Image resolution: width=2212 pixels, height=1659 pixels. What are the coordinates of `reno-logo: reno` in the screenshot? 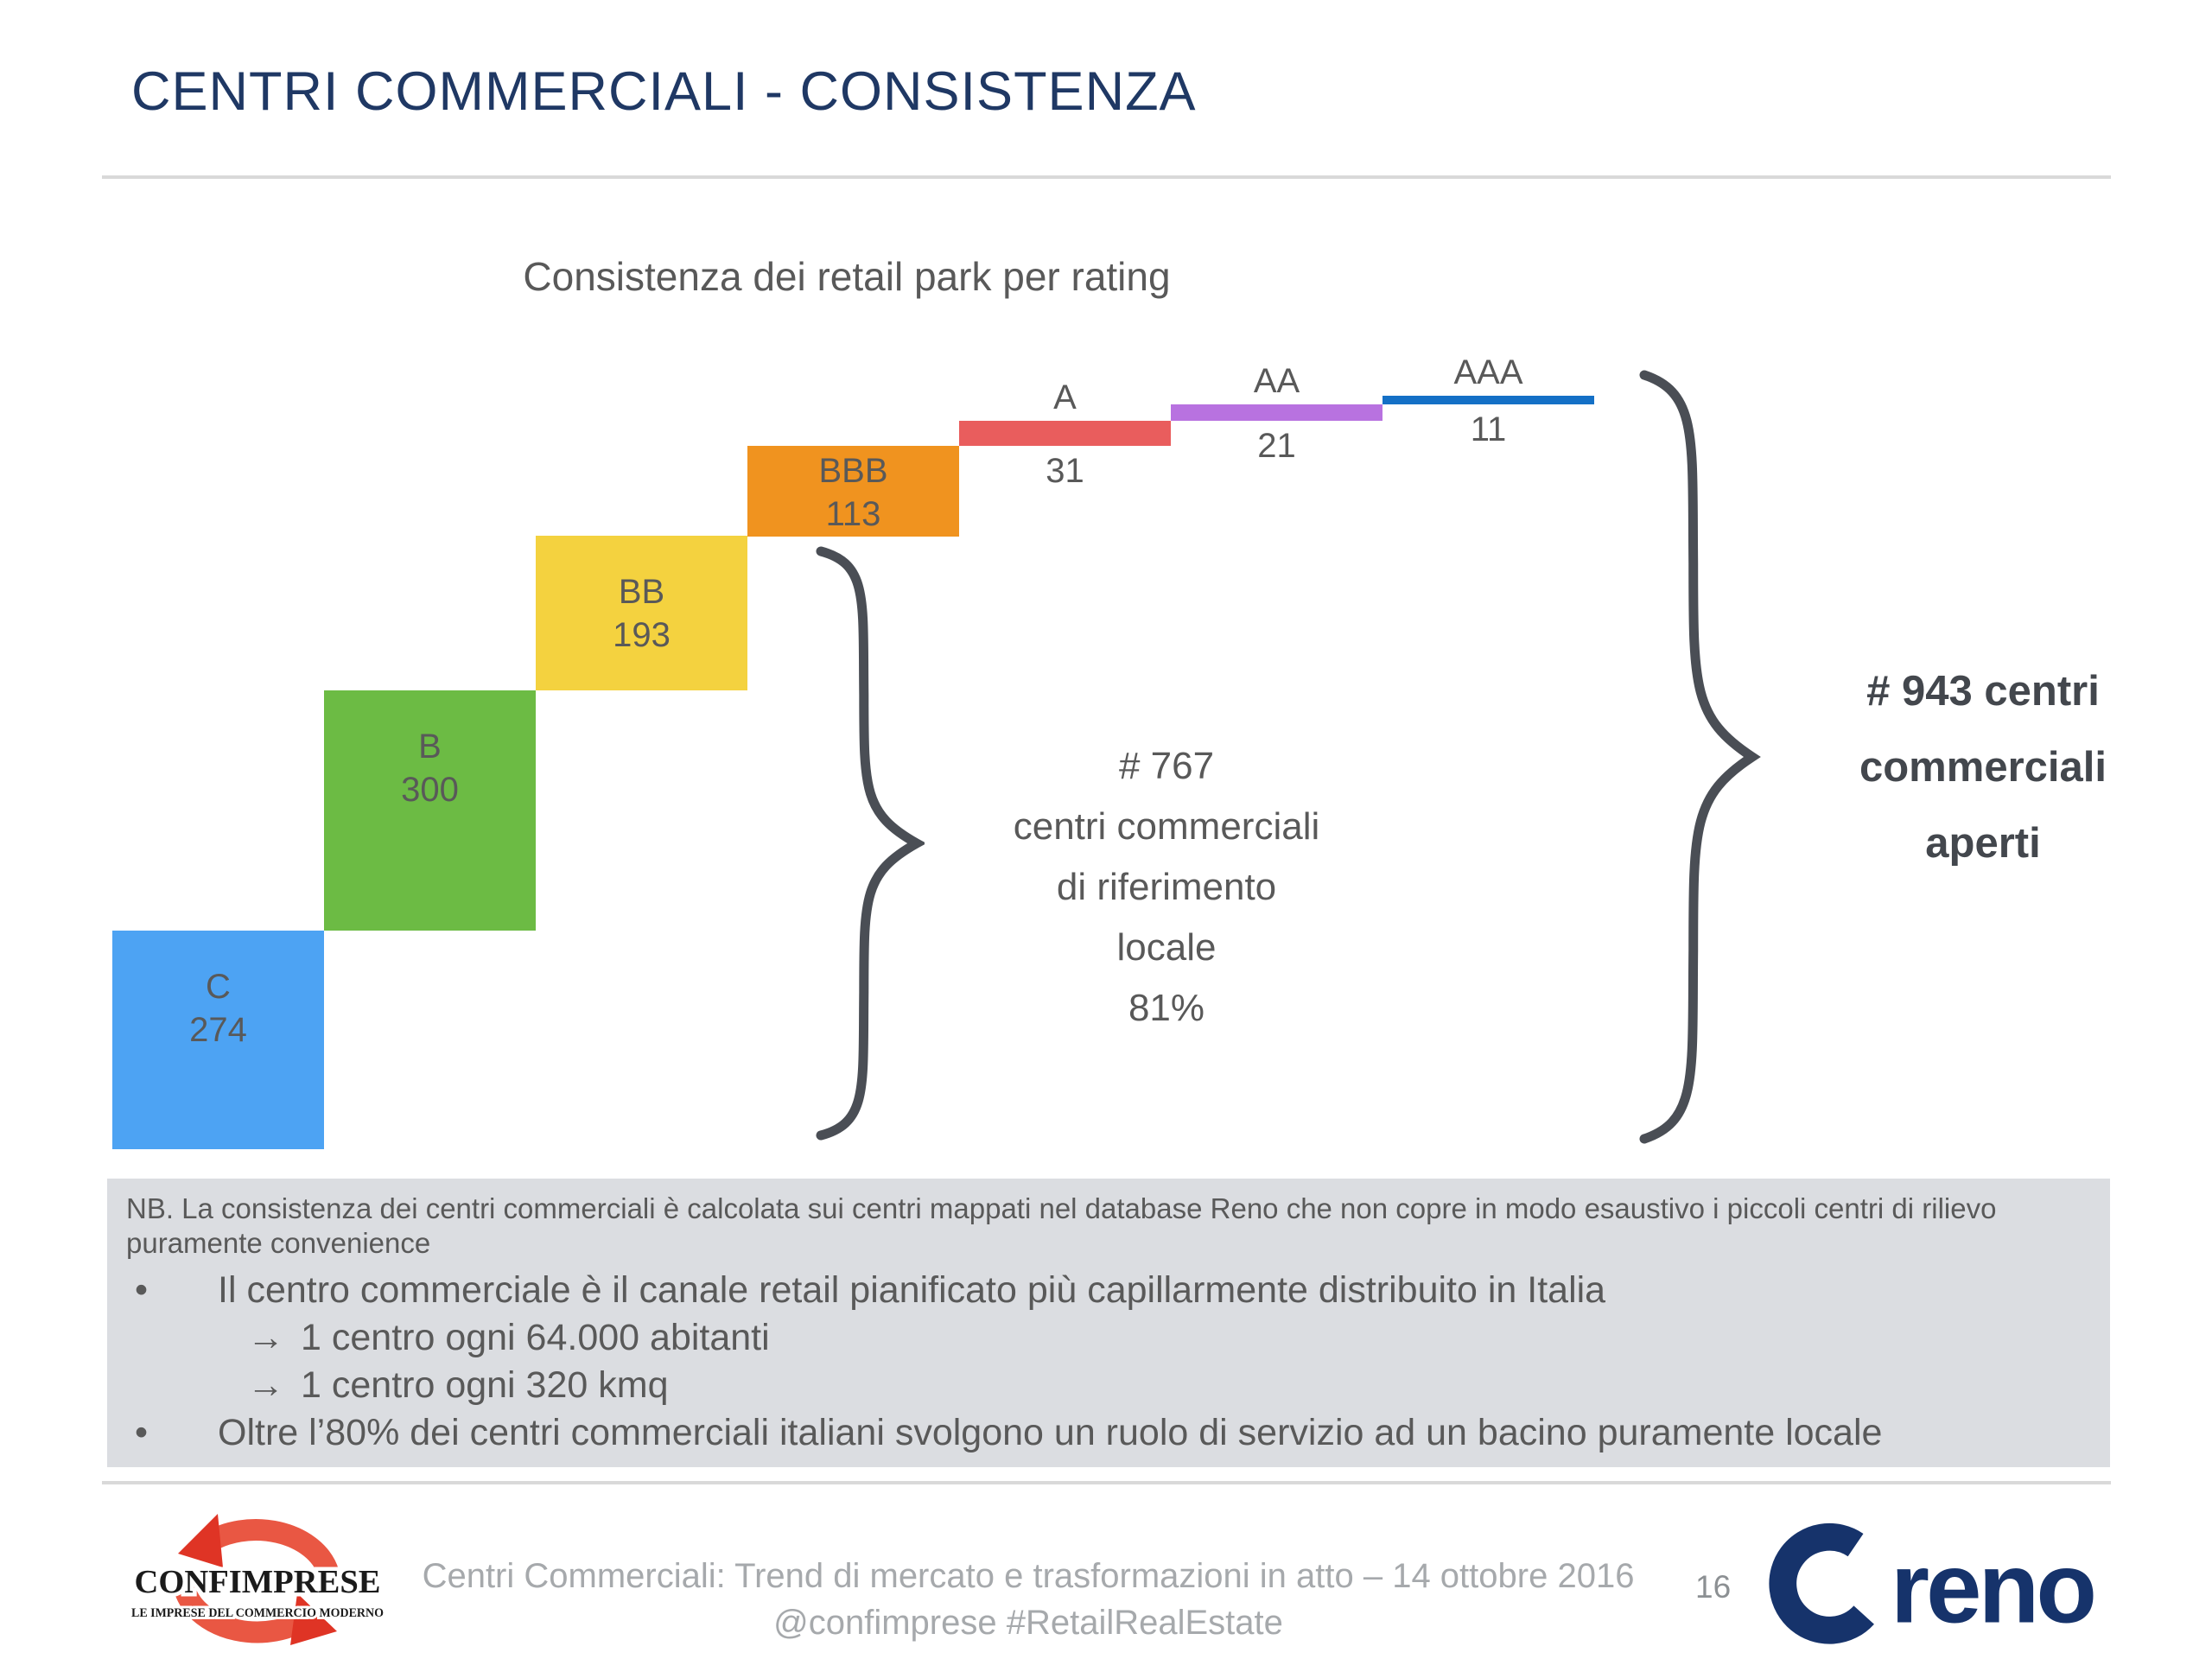 It's located at (1933, 1583).